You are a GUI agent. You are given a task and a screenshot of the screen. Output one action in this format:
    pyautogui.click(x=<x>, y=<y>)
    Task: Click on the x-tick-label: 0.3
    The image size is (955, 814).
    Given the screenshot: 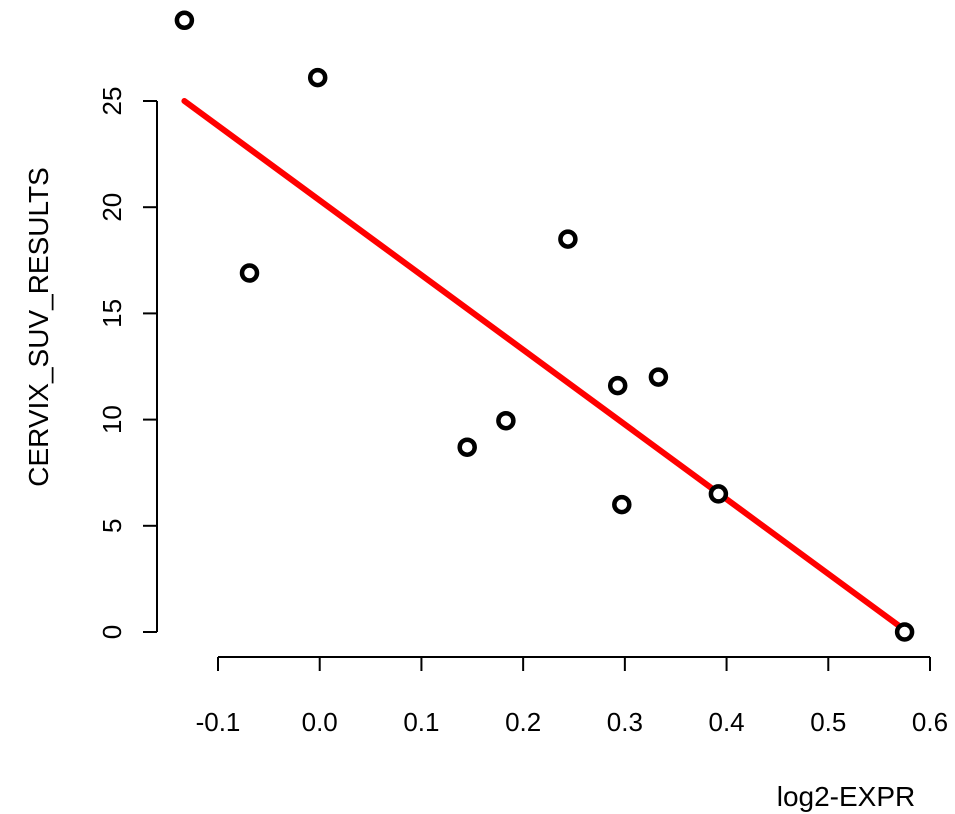 What is the action you would take?
    pyautogui.click(x=625, y=722)
    